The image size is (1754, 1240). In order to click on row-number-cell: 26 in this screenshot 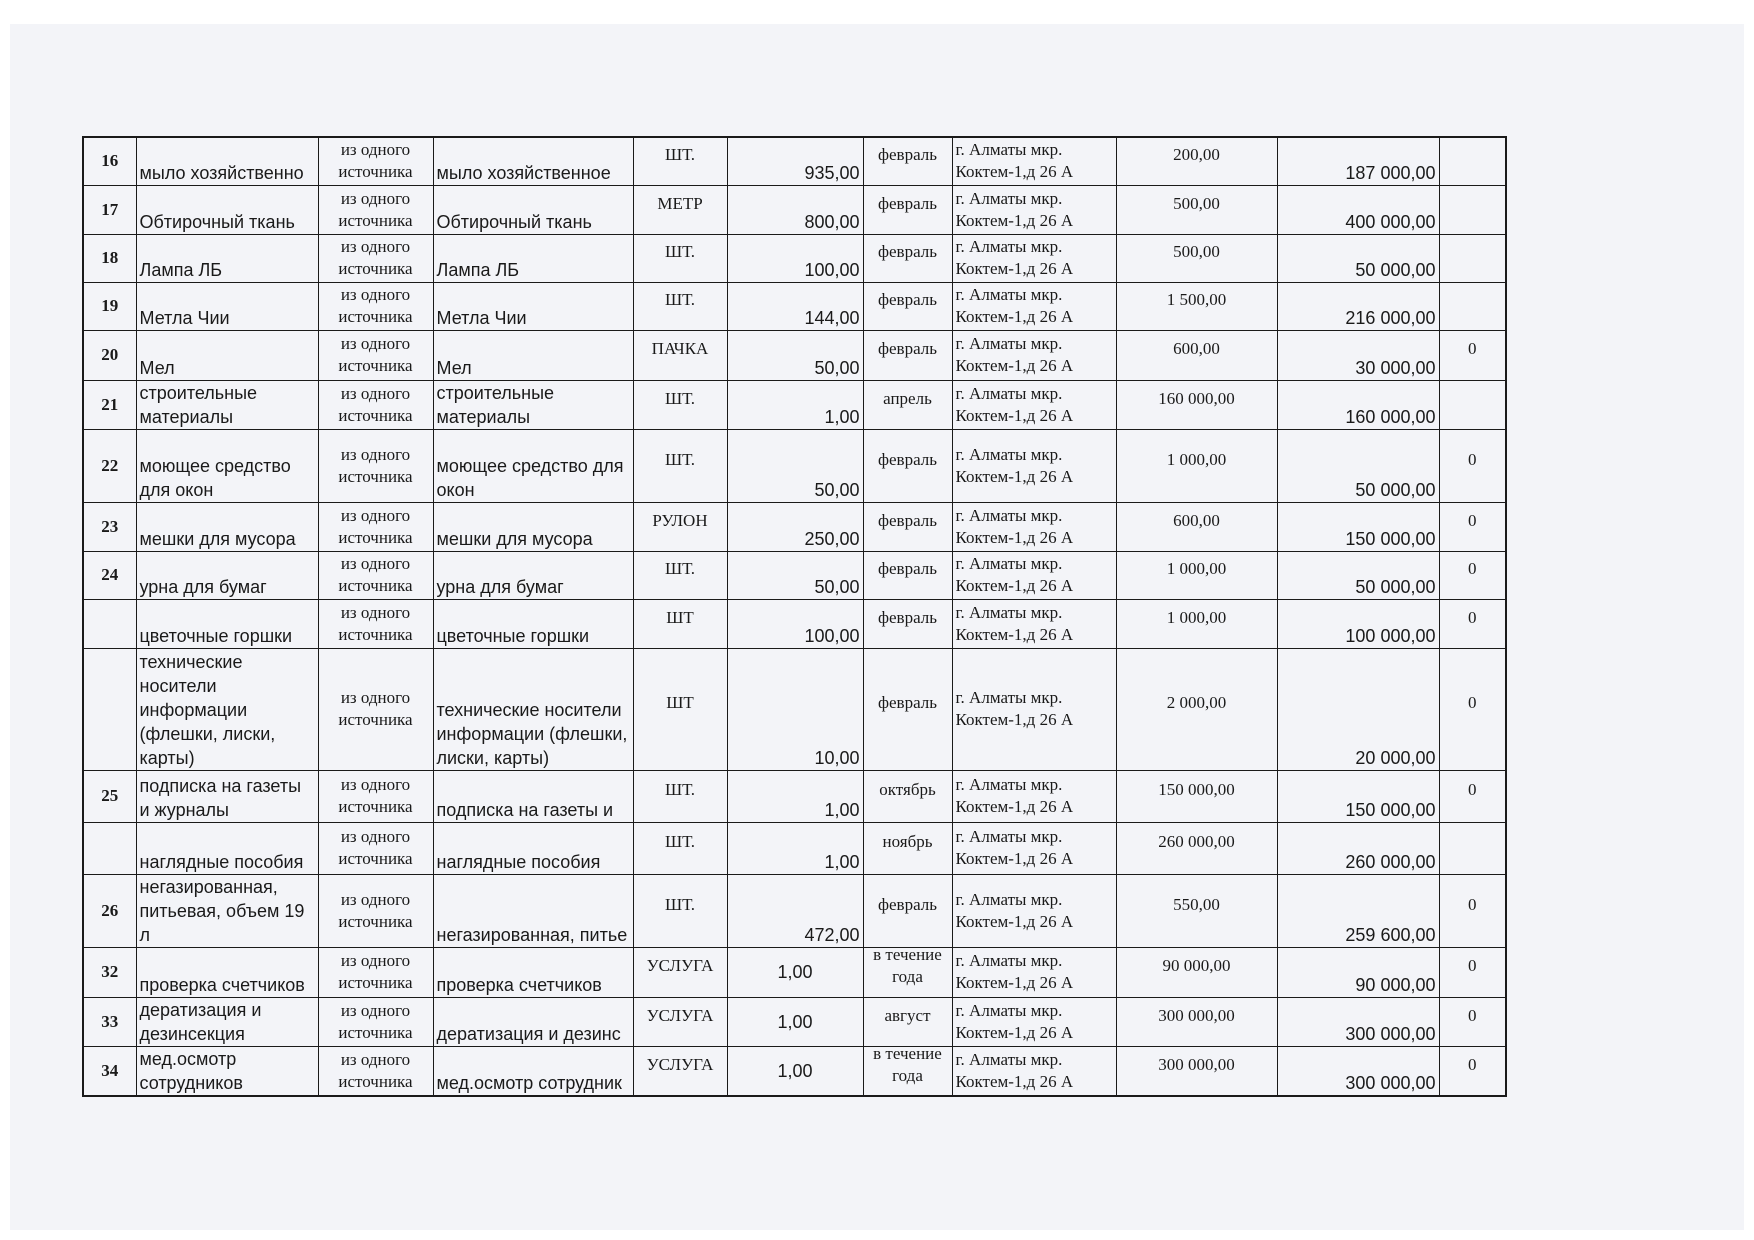, I will do `click(109, 910)`.